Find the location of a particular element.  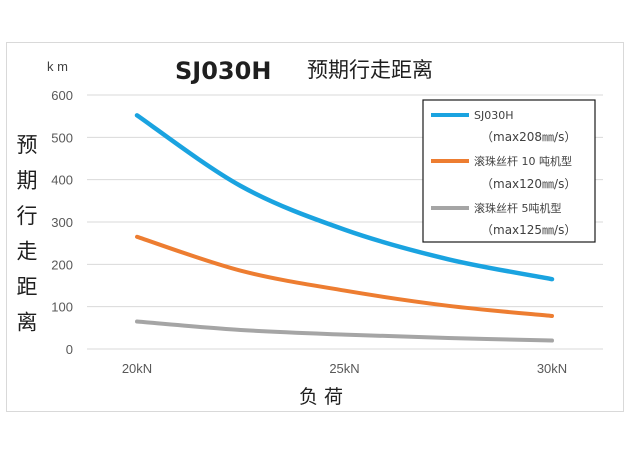

legend-box is located at coordinates (509, 171).